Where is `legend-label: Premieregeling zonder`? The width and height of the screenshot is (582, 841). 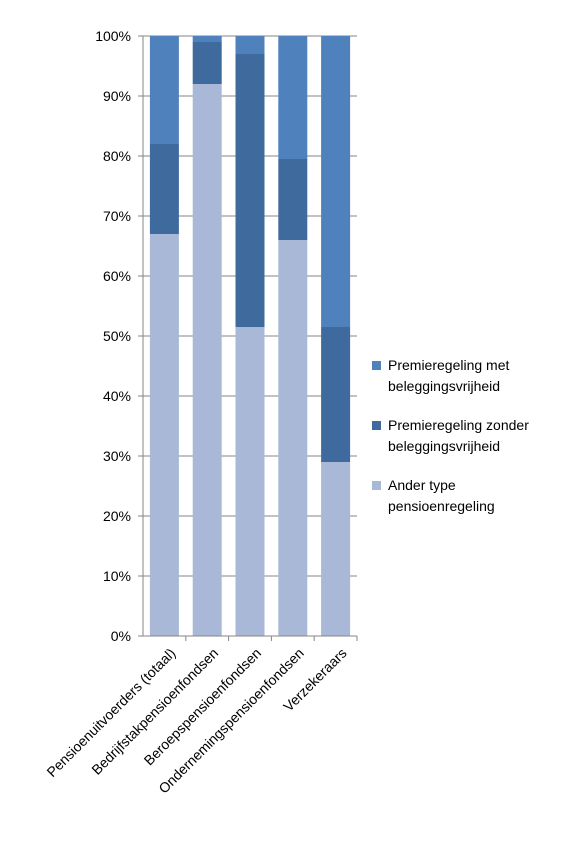 legend-label: Premieregeling zonder is located at coordinates (458, 425).